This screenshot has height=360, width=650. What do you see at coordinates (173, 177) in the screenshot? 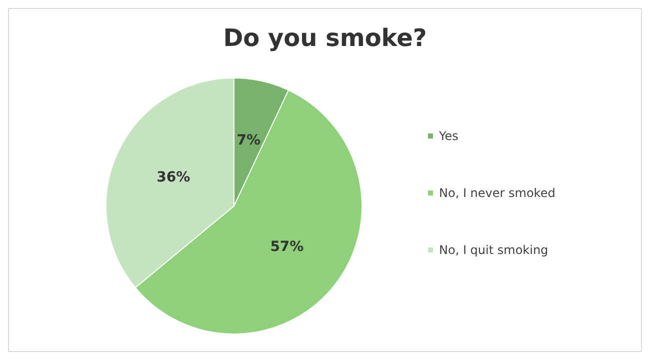
I see `data-label: 36%` at bounding box center [173, 177].